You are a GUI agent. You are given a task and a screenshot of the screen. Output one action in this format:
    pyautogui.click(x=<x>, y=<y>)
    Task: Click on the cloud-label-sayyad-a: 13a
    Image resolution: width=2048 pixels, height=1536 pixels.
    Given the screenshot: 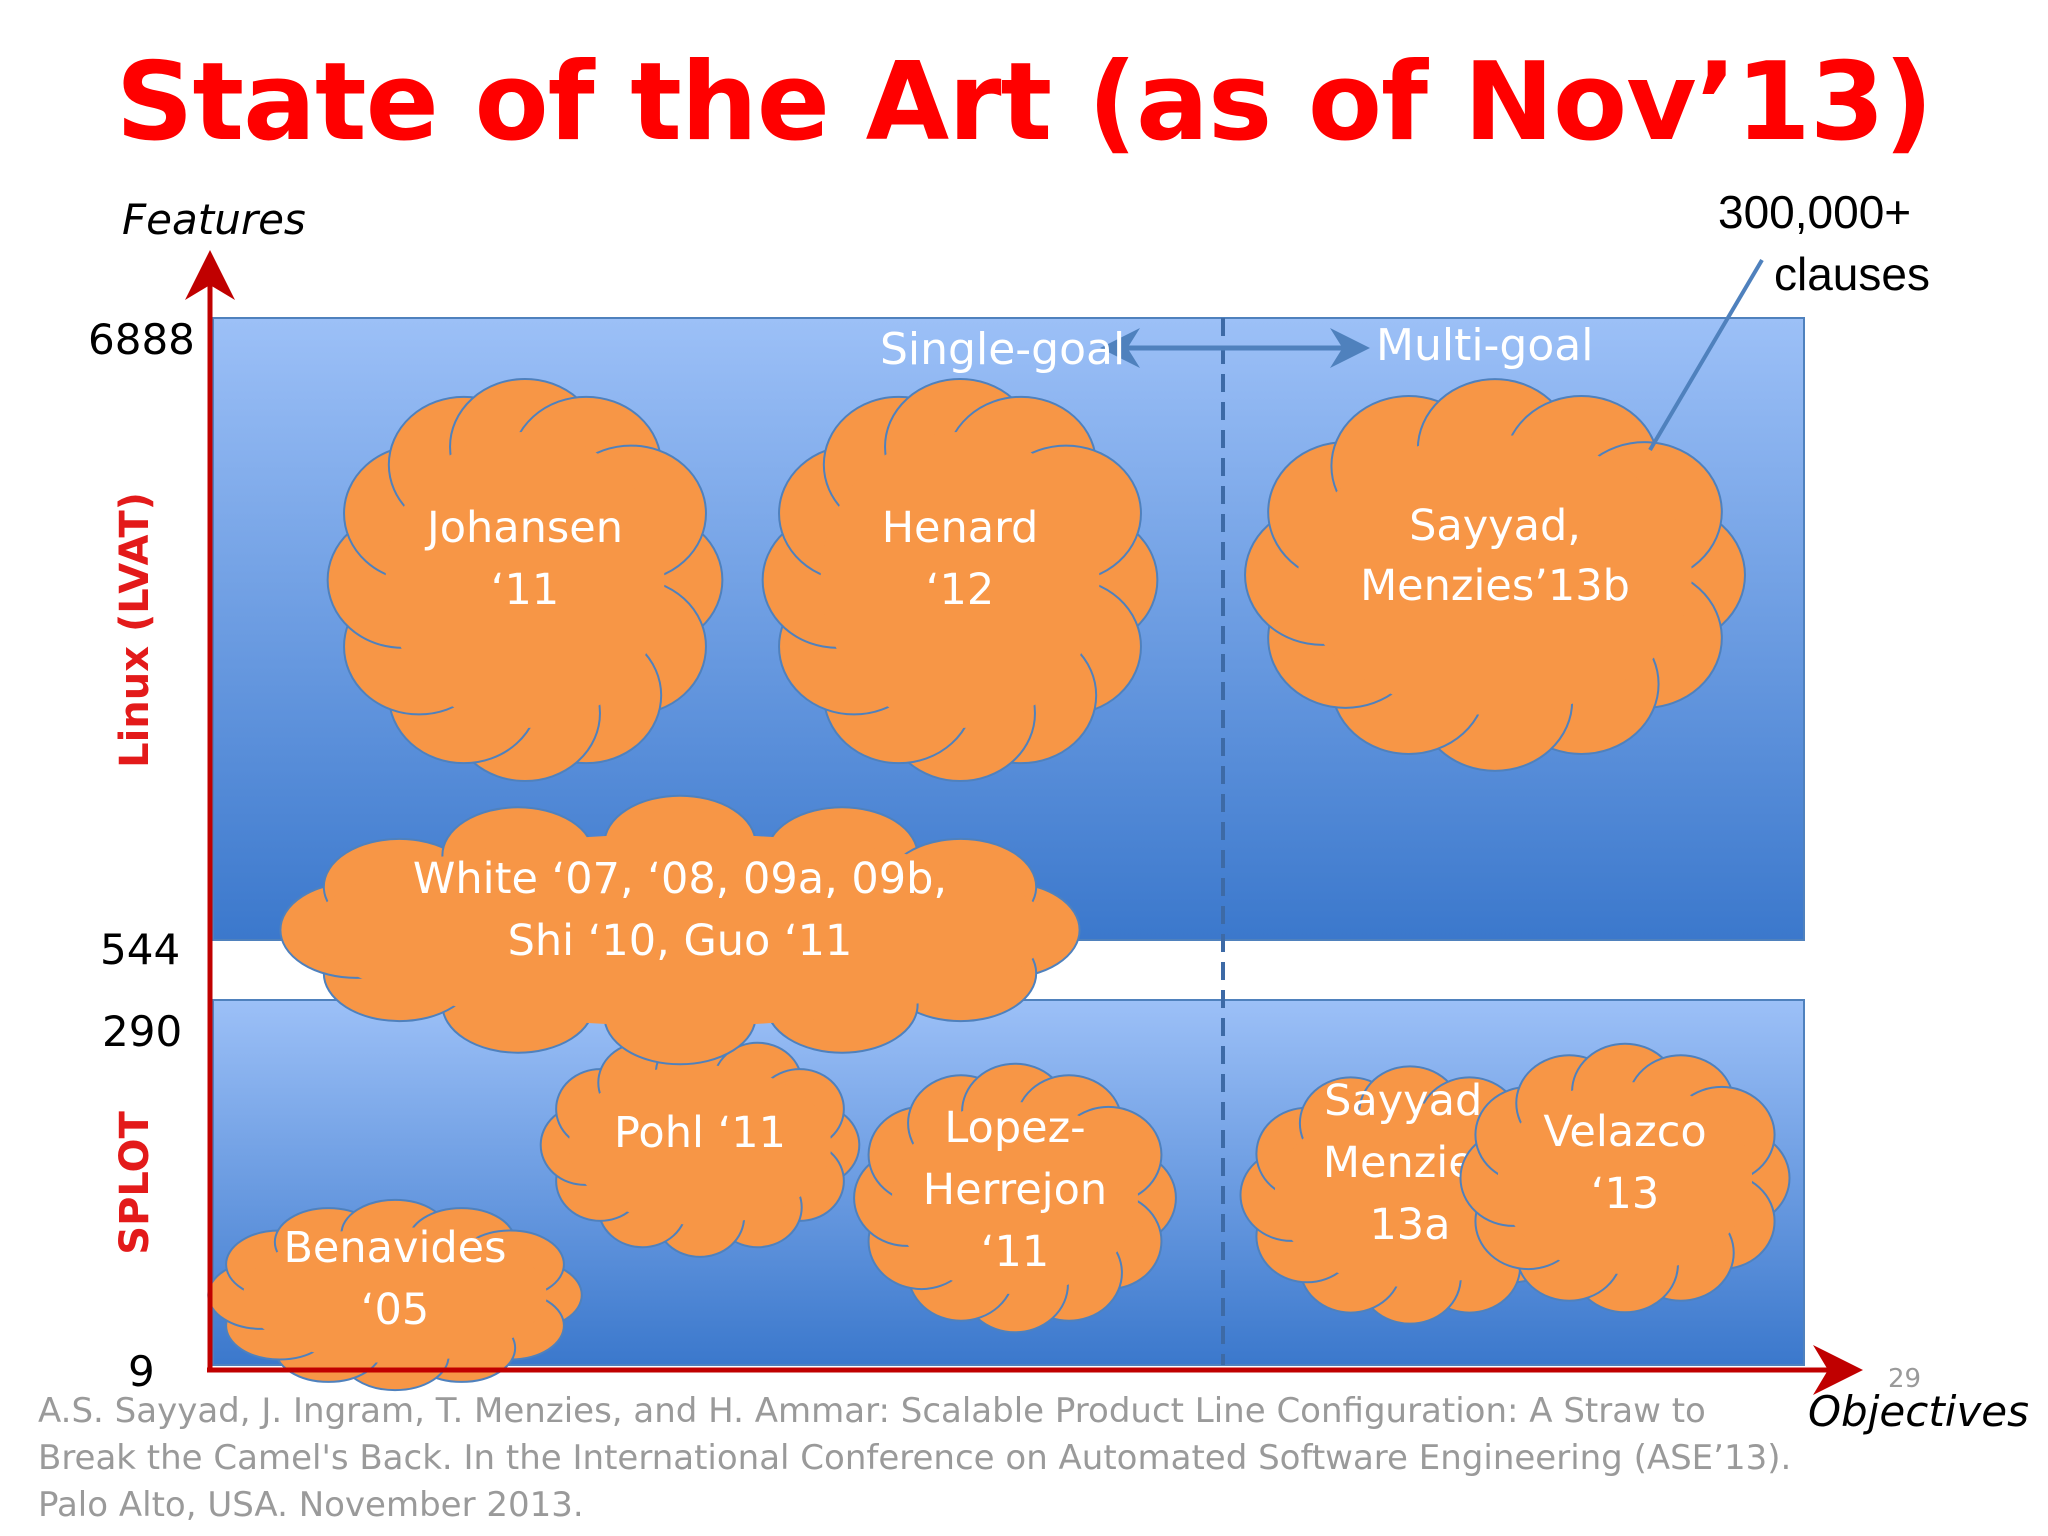 What is the action you would take?
    pyautogui.click(x=1409, y=1225)
    